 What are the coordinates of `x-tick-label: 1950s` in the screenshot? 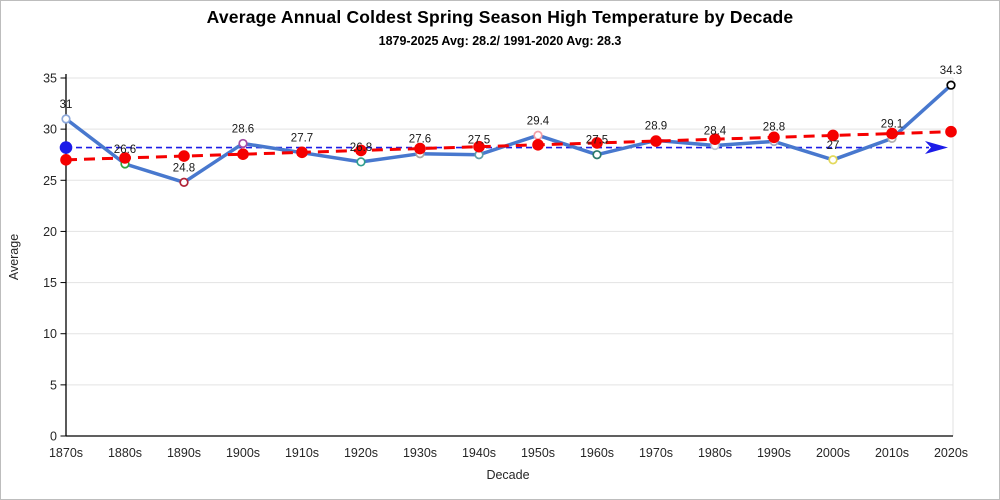 It's located at (538, 453).